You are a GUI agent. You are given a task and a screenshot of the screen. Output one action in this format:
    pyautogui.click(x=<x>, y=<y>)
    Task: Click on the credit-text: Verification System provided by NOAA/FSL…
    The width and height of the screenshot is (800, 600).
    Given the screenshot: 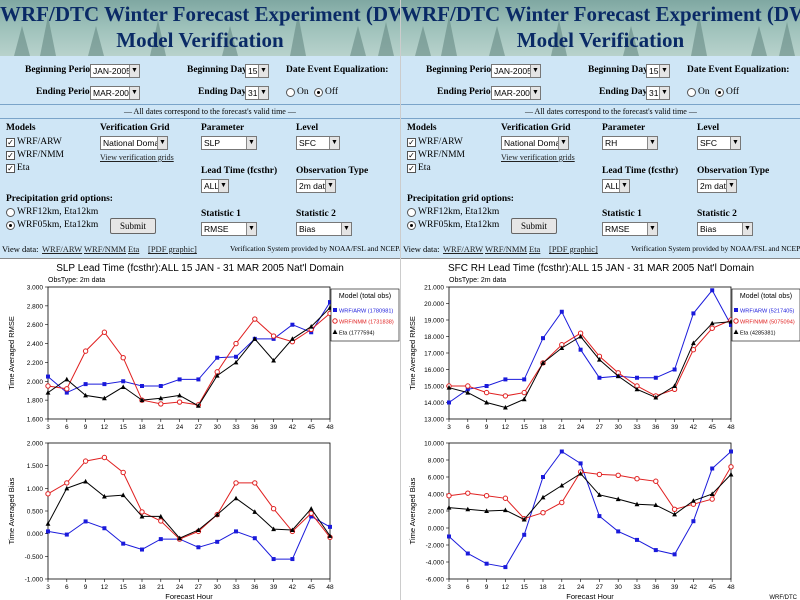 What is the action you would take?
    pyautogui.click(x=715, y=248)
    